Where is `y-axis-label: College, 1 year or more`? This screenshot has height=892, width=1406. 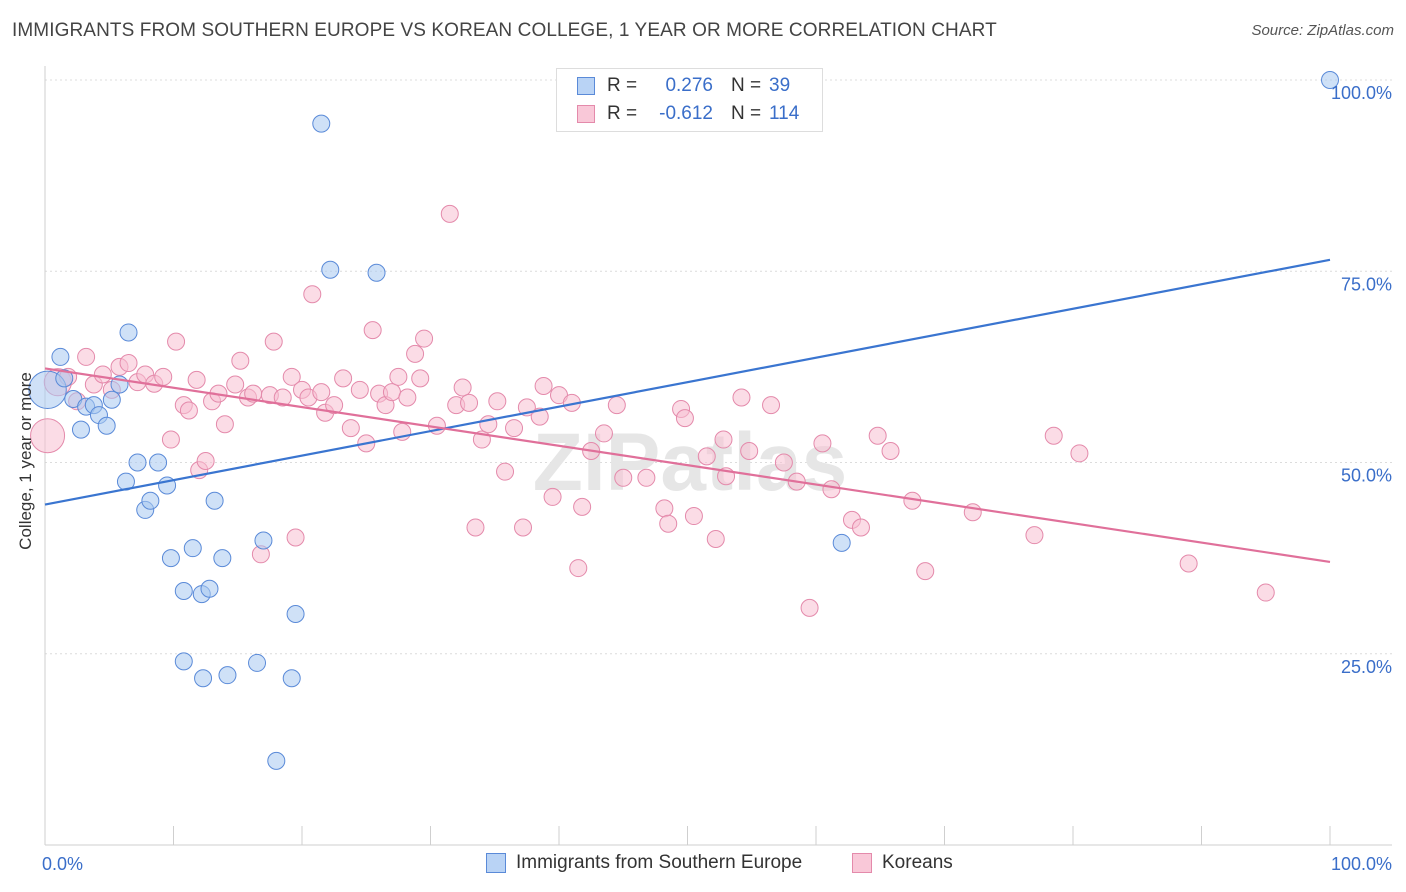
y-axis-label: College, 1 year or more is located at coordinates (25, 461).